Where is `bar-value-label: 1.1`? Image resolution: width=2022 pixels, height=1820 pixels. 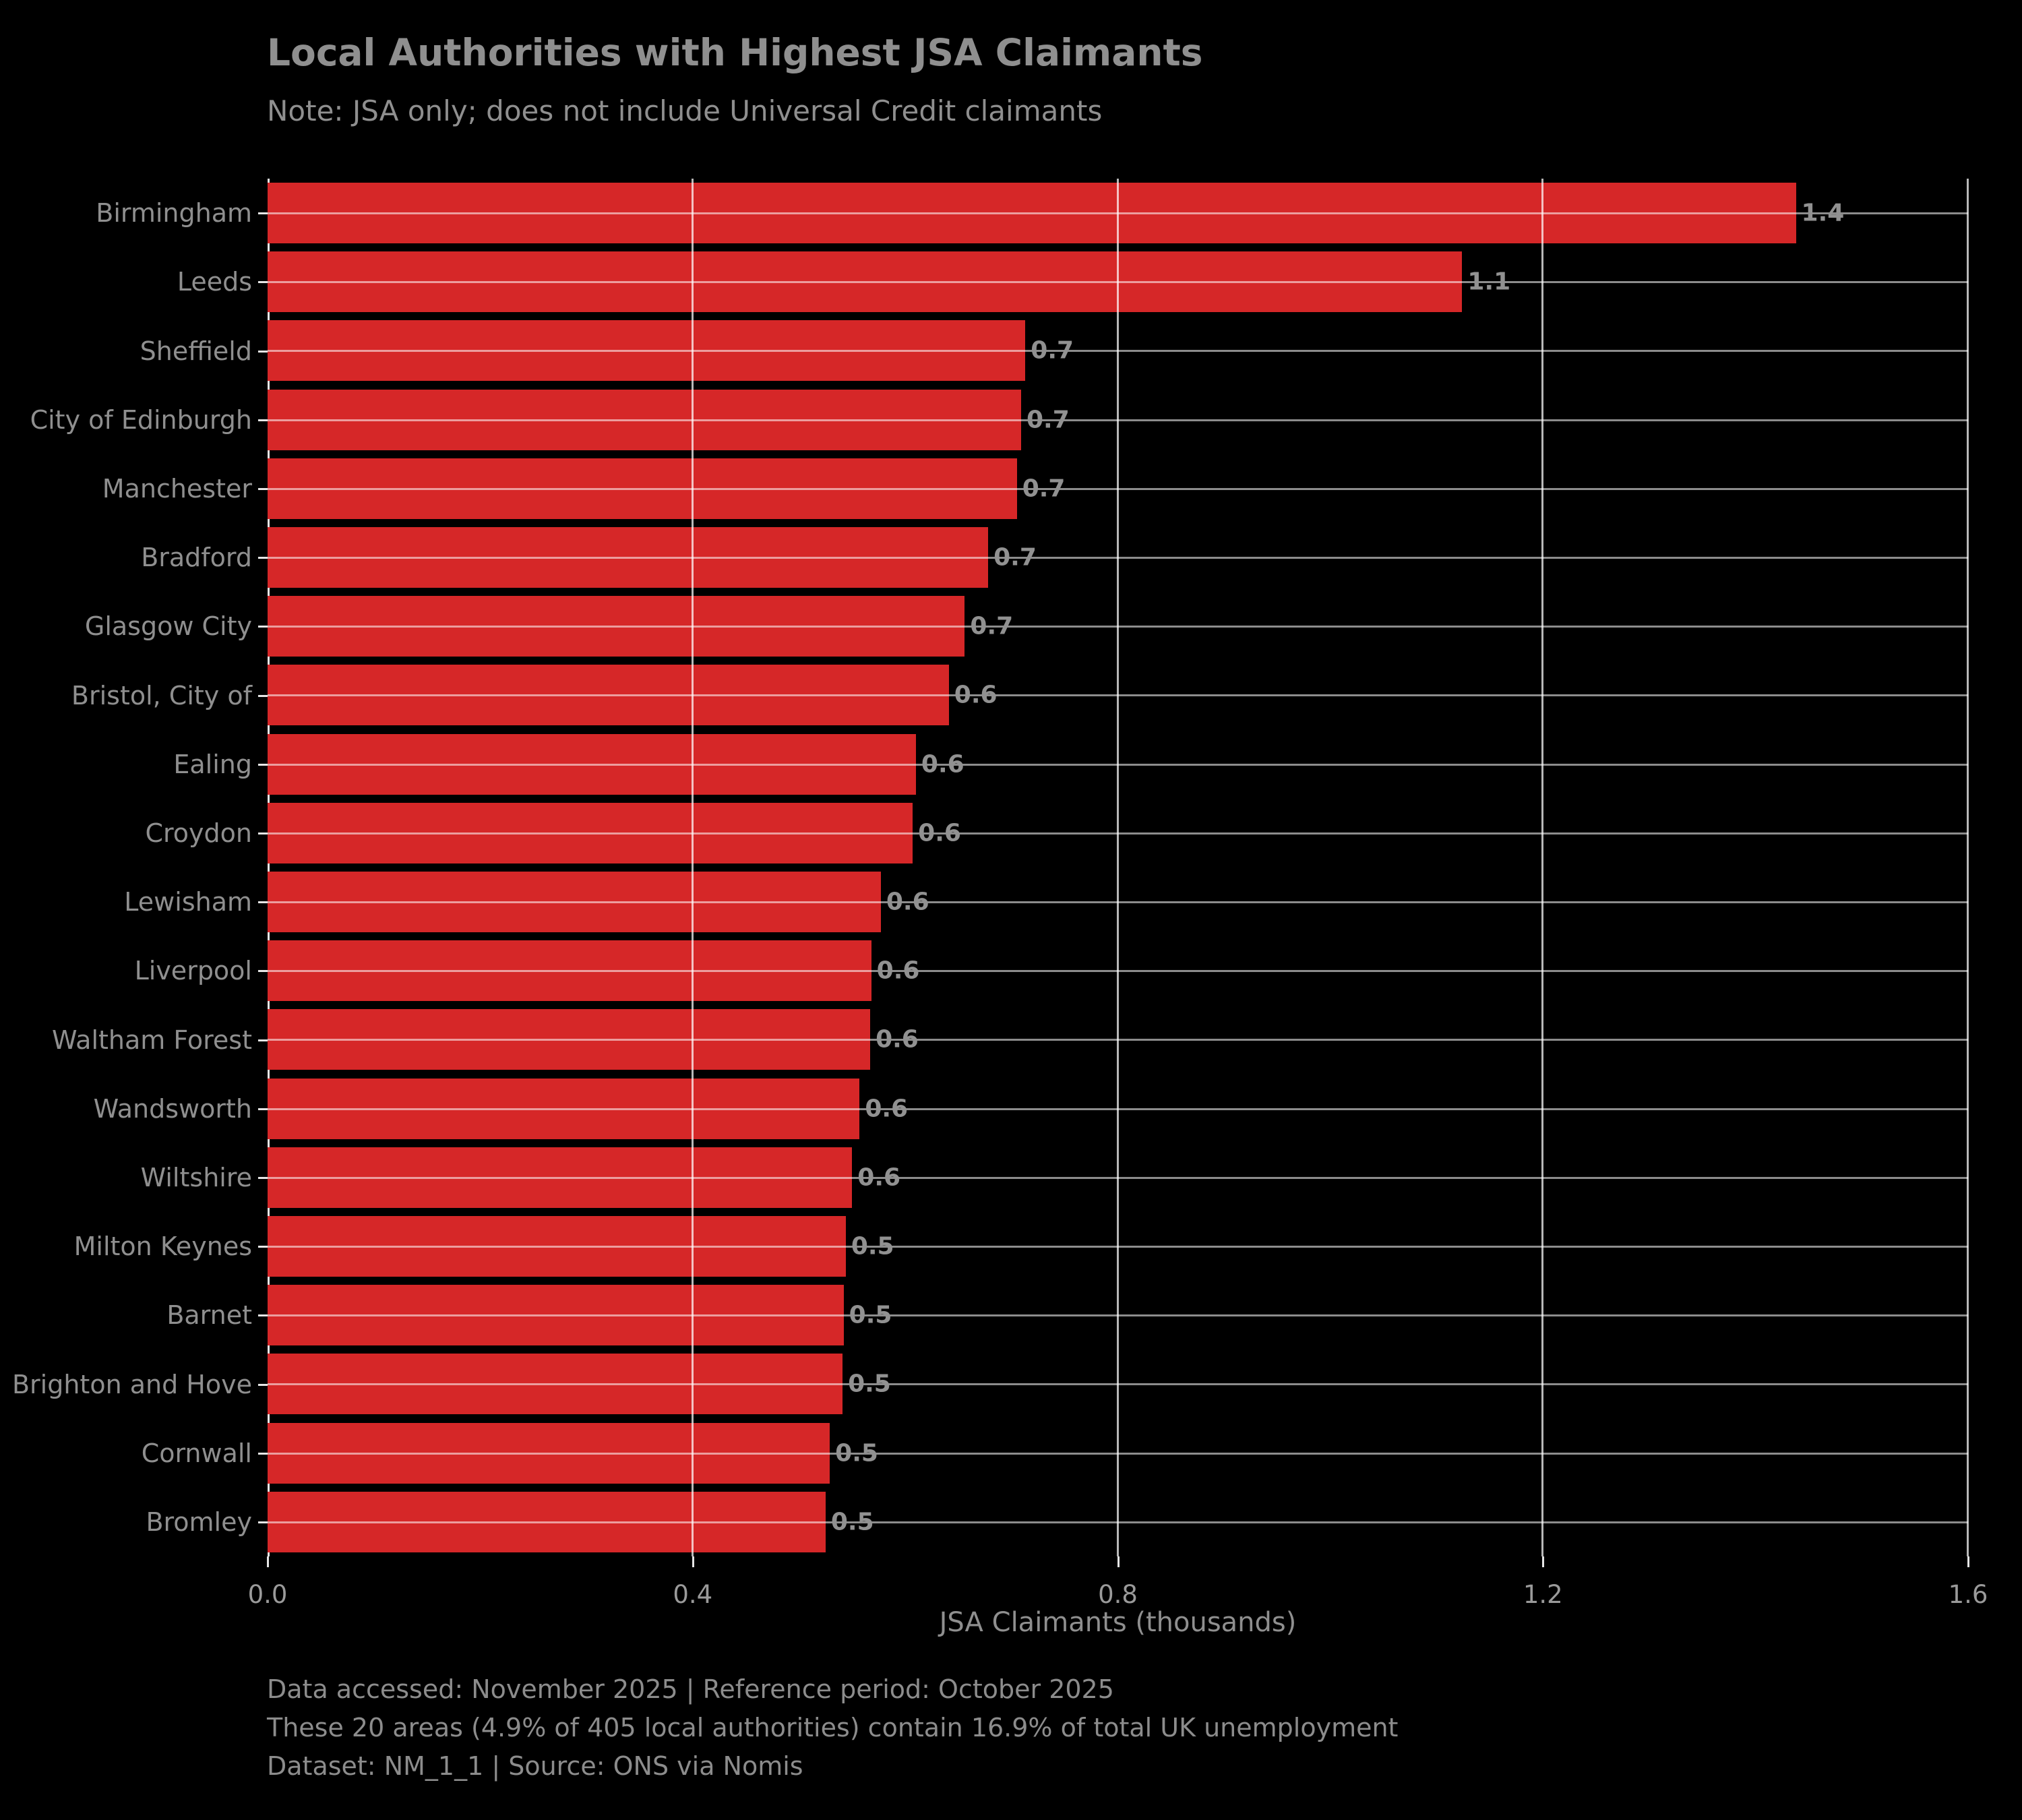
bar-value-label: 1.1 is located at coordinates (1489, 282).